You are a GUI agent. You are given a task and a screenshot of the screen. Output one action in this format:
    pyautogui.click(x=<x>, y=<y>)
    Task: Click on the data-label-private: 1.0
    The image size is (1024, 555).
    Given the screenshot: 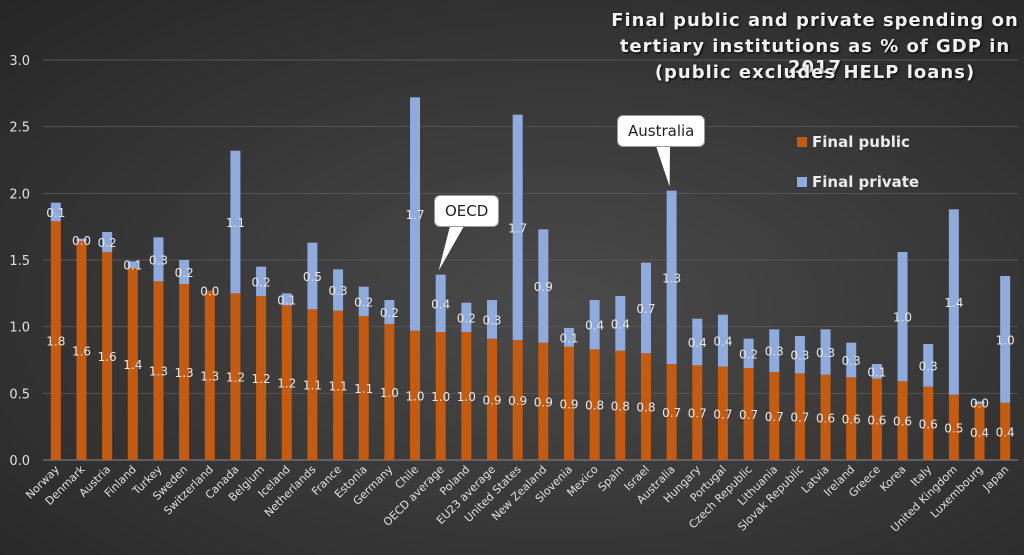 What is the action you would take?
    pyautogui.click(x=1005, y=340)
    